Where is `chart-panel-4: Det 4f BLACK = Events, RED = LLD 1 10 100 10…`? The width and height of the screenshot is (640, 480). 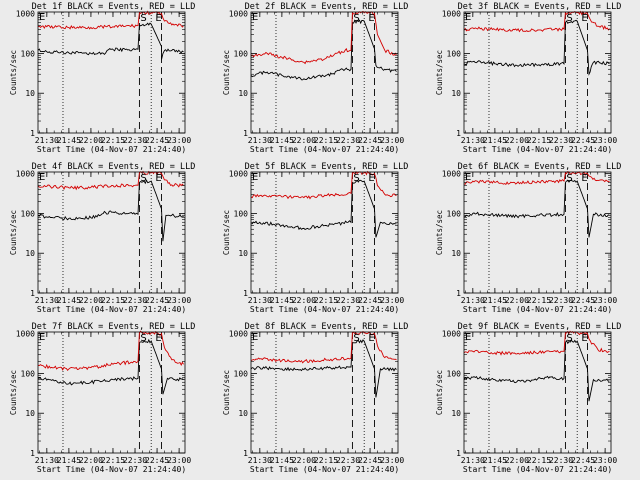
chart-panel-4: Det 4f BLACK = Events, RED = LLD 1 10 100 10… is located at coordinates (102, 238).